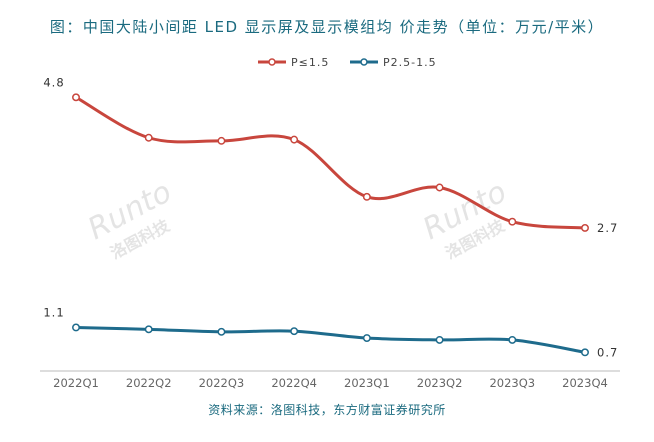 This screenshot has width=654, height=442. Describe the element at coordinates (327, 27) in the screenshot. I see `chart-title: 图：中国大陆小间距 LED 显示屏及显示模组均 价走势（单位：万元/平米）` at that location.